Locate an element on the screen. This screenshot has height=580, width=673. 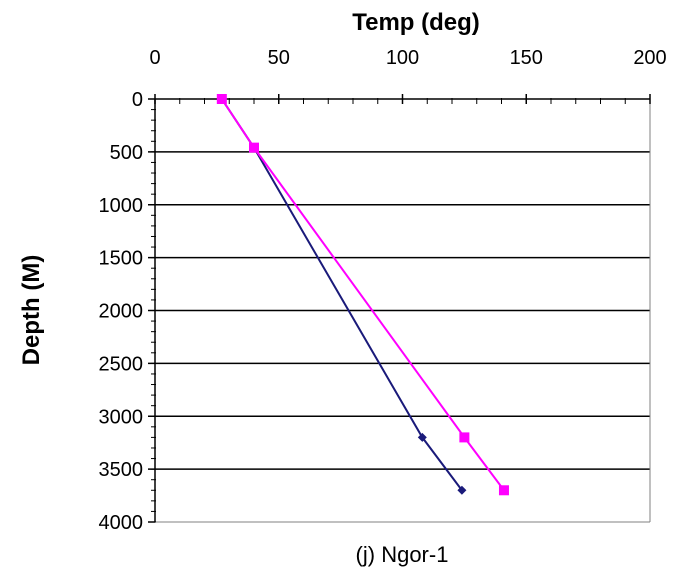
x-tick-label: 0 is located at coordinates (154, 58).